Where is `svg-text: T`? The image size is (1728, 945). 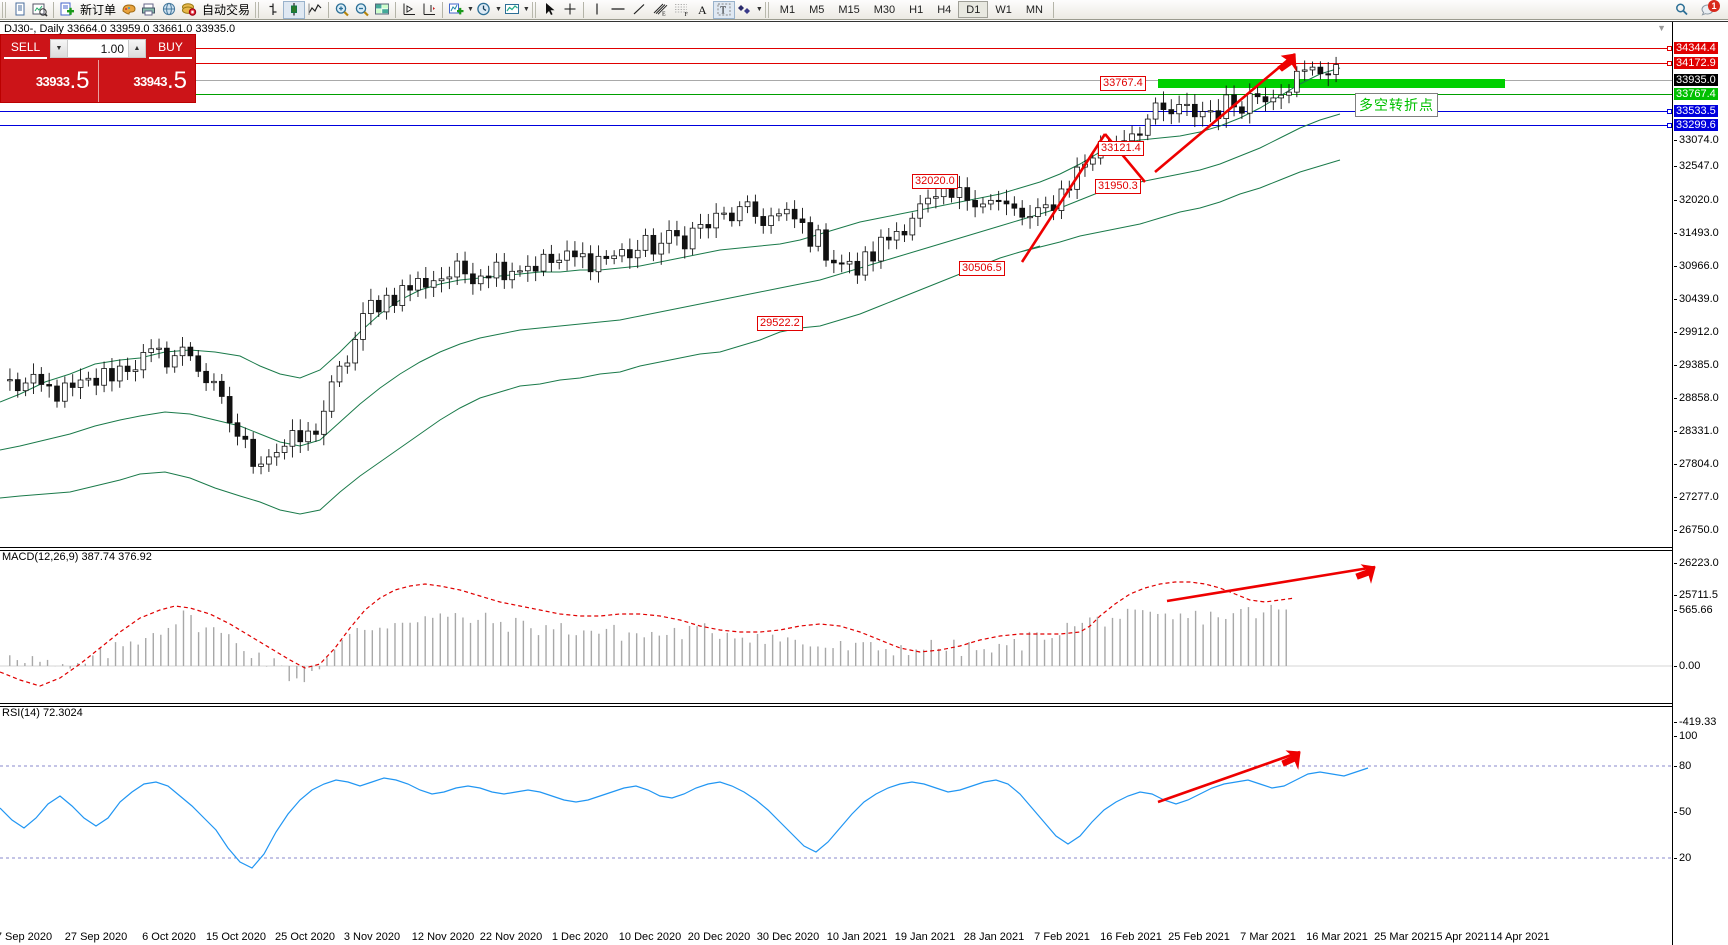 svg-text: T is located at coordinates (723, 11).